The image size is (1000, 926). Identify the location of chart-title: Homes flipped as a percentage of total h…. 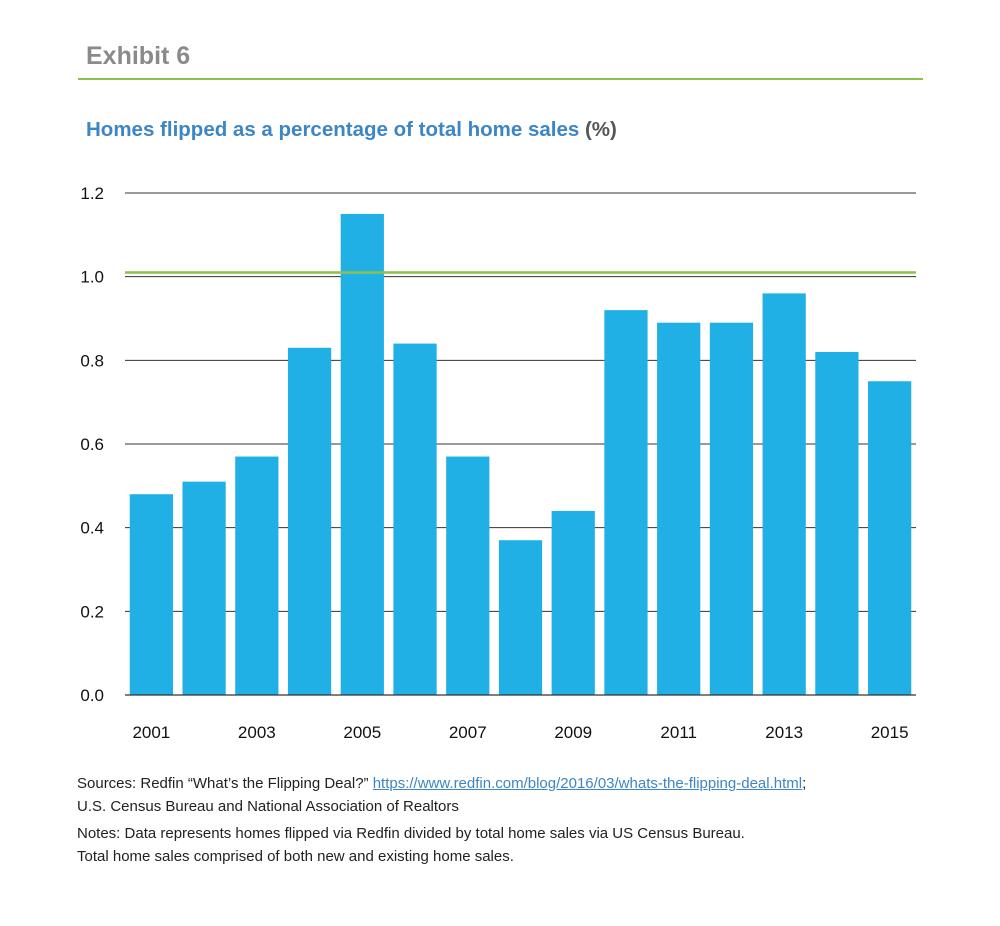
(351, 130).